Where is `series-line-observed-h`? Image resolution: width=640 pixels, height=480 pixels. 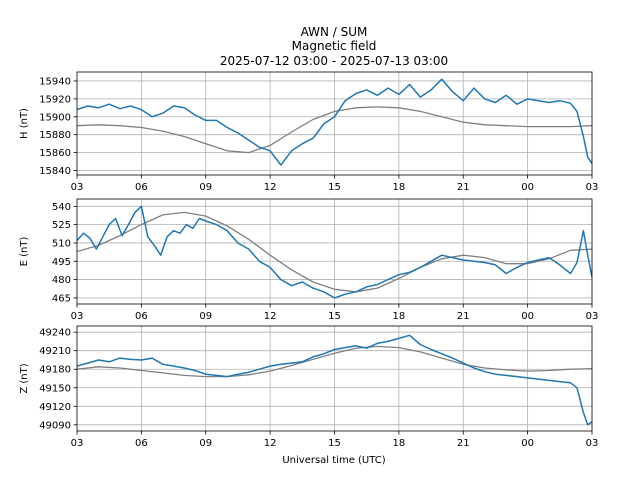
series-line-observed-h is located at coordinates (334, 122).